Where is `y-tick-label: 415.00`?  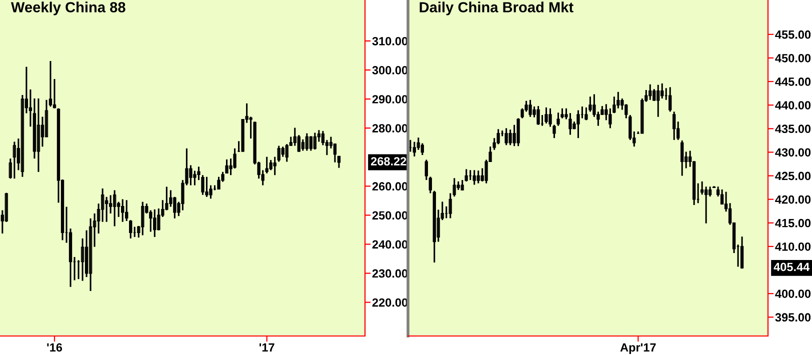 y-tick-label: 415.00 is located at coordinates (793, 223).